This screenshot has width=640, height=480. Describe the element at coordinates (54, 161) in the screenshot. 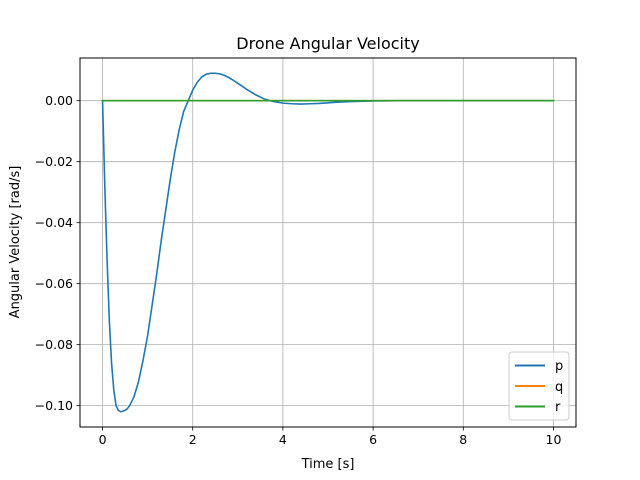

I see `y-tick-label: −0.02` at that location.